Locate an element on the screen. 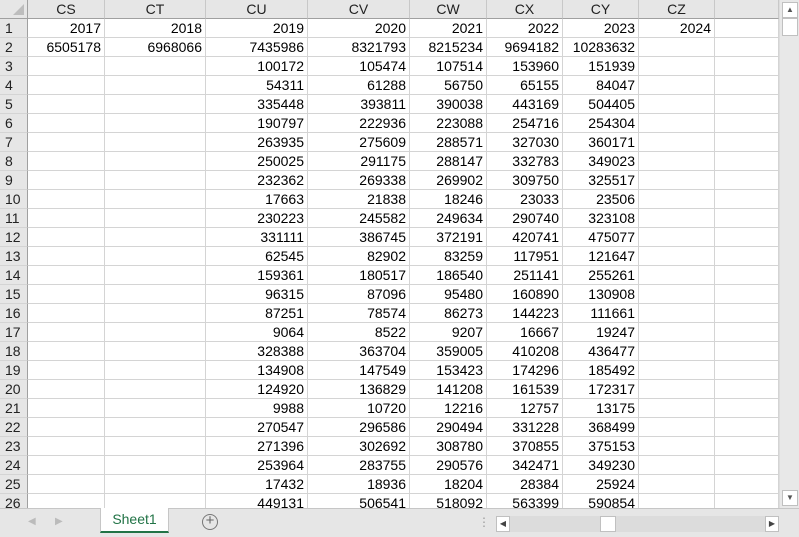 Image resolution: width=799 pixels, height=537 pixels. cell: 190797 is located at coordinates (257, 123).